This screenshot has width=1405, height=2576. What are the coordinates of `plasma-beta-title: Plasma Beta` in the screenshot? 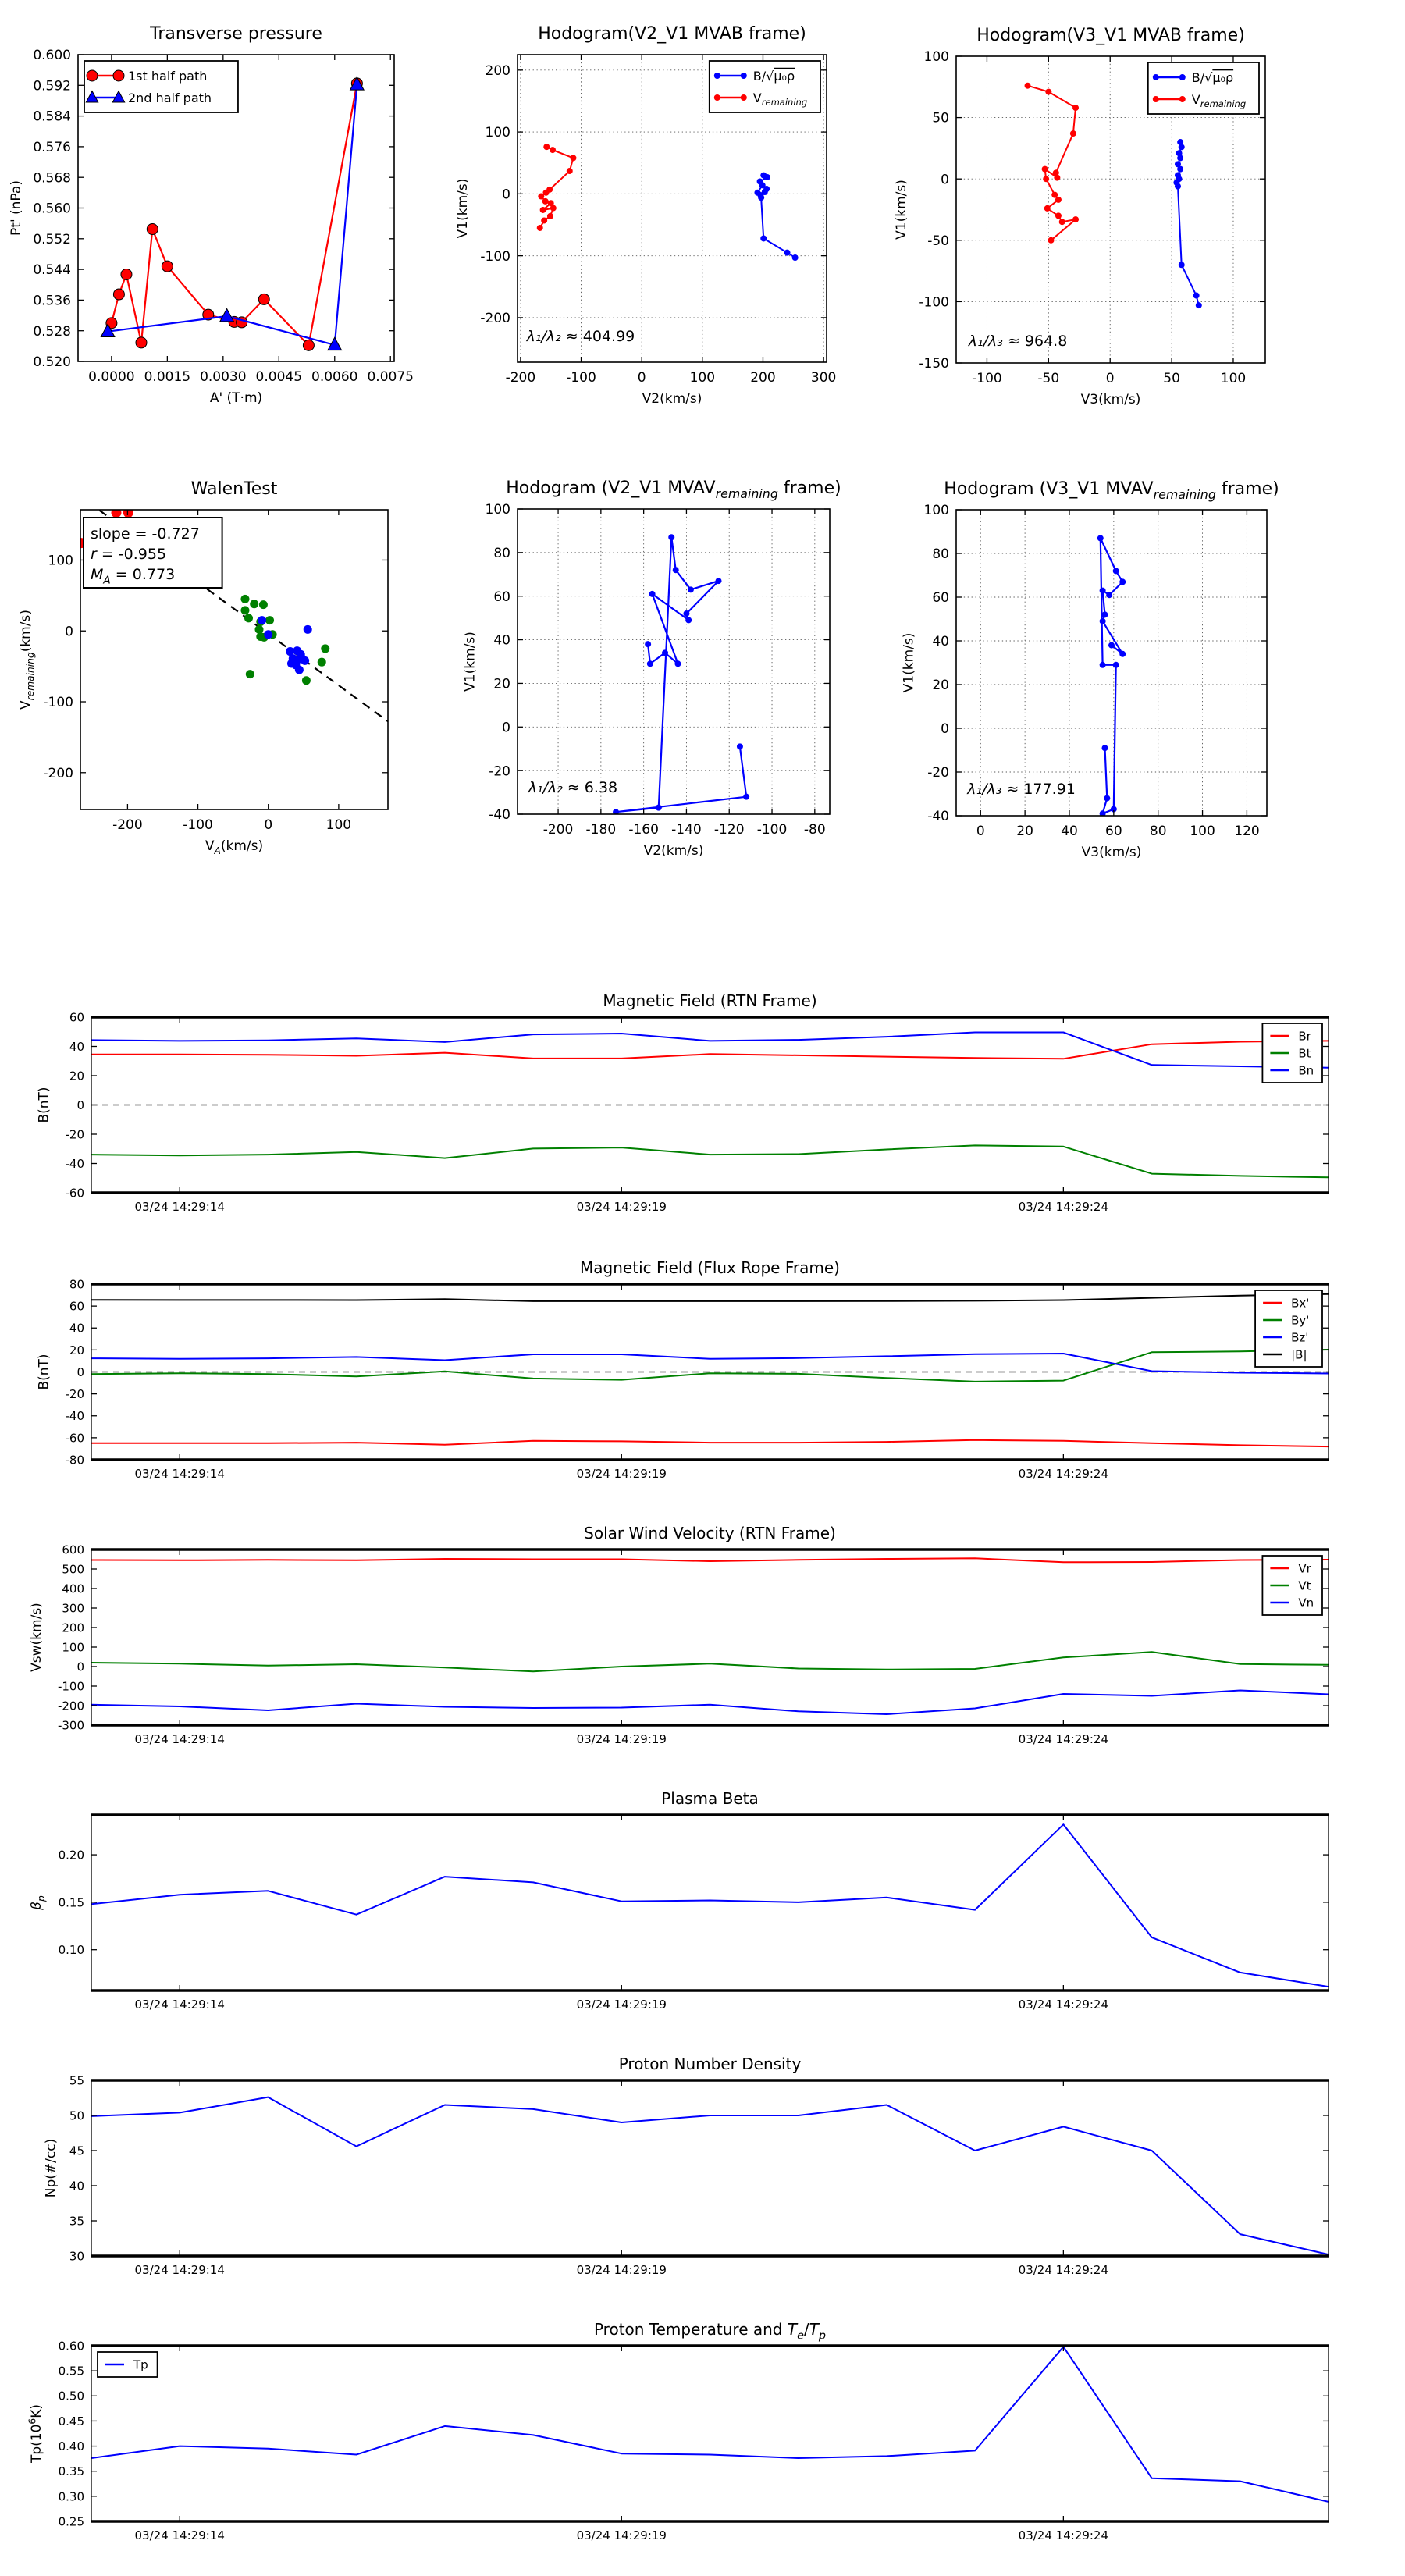 It's located at (710, 1798).